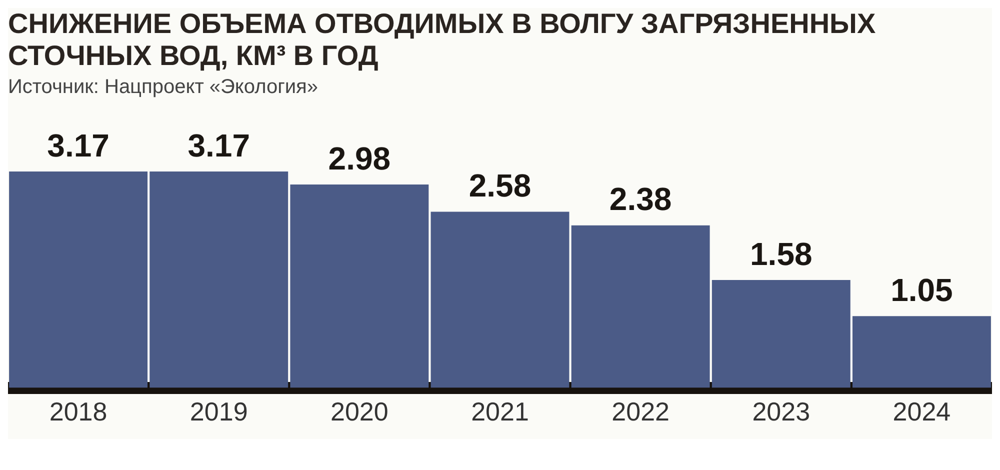 The height and width of the screenshot is (470, 1000). Describe the element at coordinates (641, 411) in the screenshot. I see `x-tick-label: 2022` at that location.